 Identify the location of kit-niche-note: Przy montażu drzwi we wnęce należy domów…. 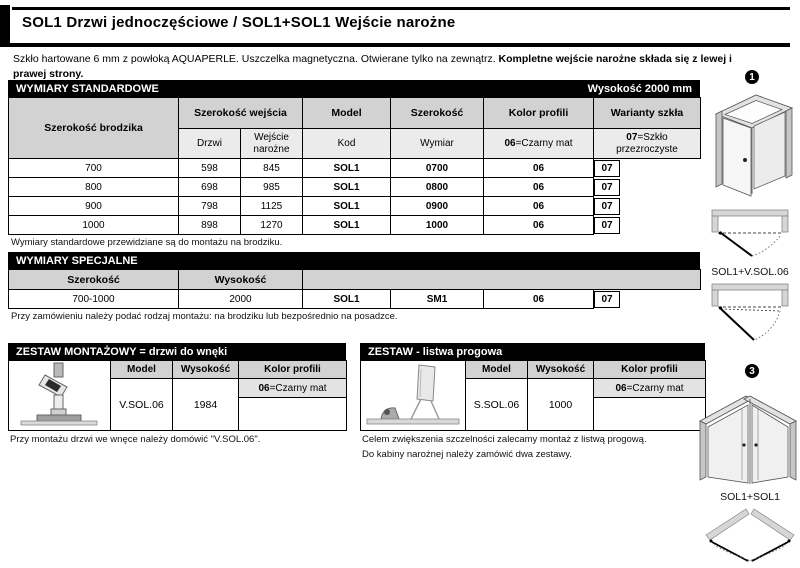
(135, 439).